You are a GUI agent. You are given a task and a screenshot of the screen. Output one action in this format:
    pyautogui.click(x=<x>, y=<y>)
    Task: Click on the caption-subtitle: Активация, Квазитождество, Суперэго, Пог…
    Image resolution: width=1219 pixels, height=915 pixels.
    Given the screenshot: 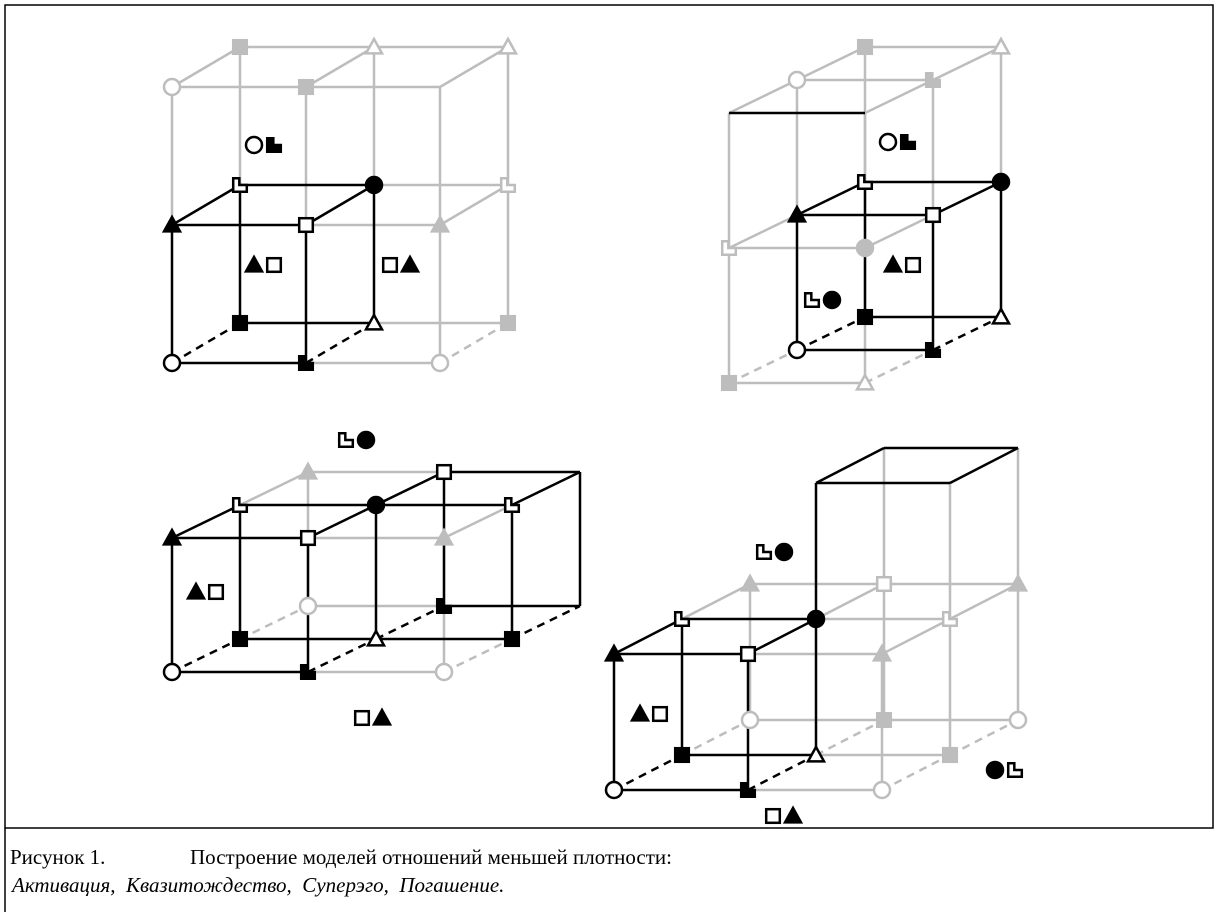 What is the action you would take?
    pyautogui.click(x=257, y=885)
    